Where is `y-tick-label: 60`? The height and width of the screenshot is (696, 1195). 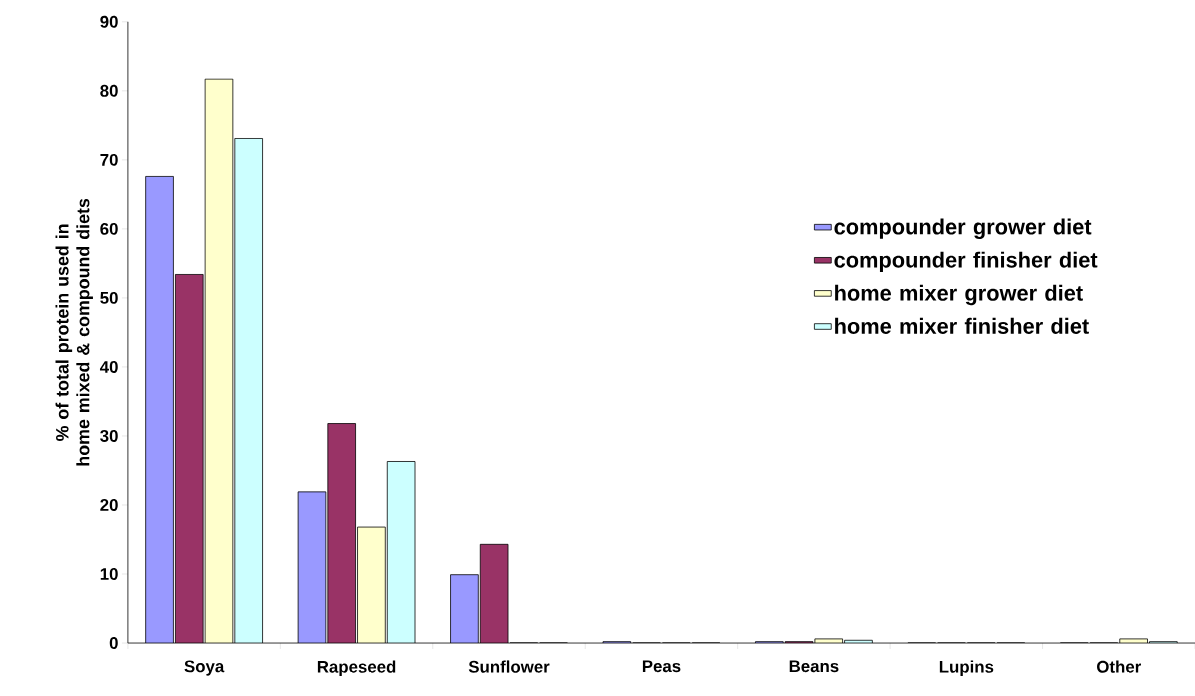 y-tick-label: 60 is located at coordinates (109, 229).